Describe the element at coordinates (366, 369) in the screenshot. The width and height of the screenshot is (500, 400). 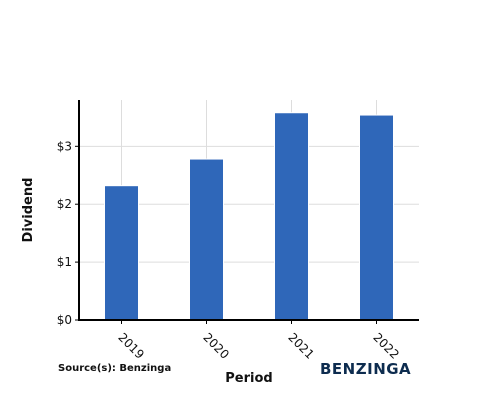
I see `benzinga-logo: BENZINGA` at that location.